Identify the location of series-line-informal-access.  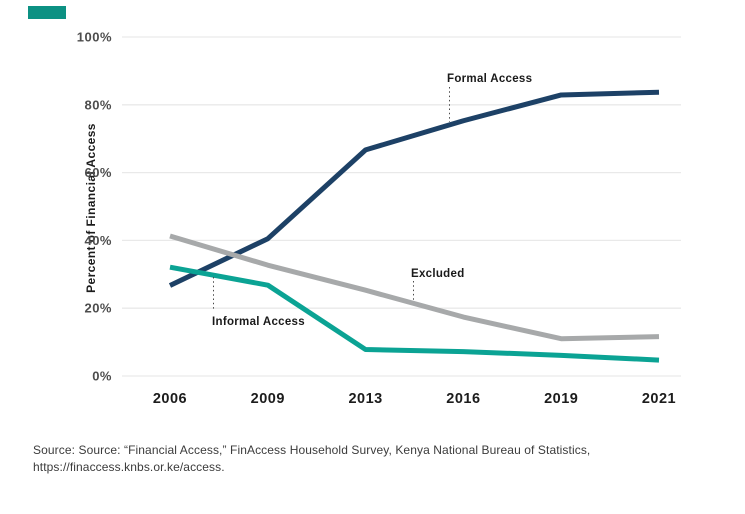
(414, 313).